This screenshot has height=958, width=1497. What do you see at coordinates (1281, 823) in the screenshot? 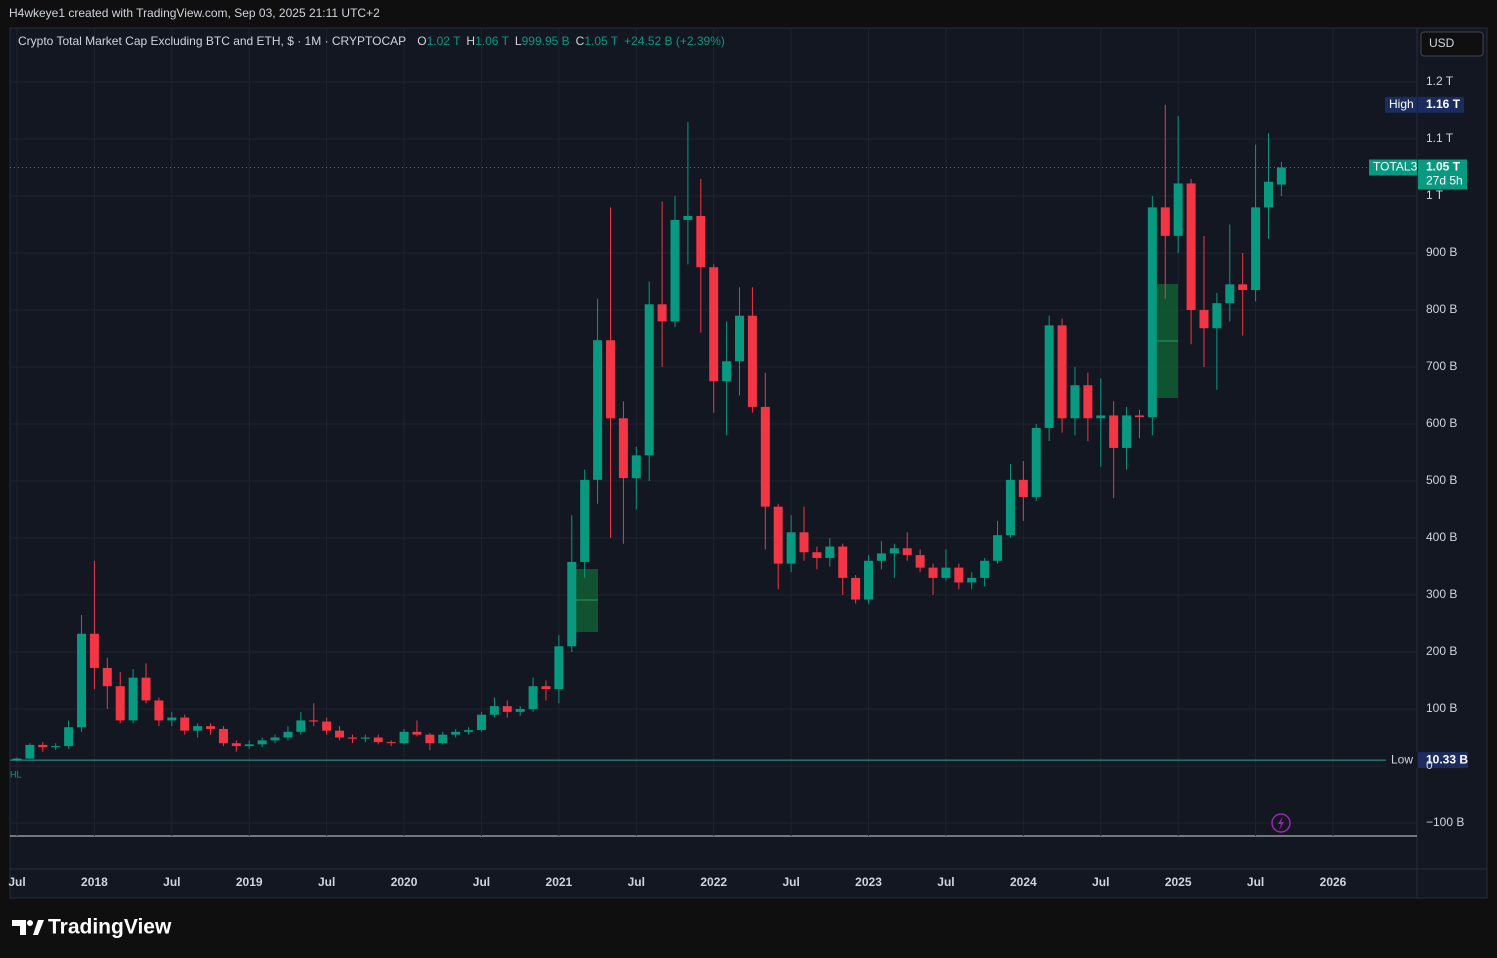
I see `alert-icon` at bounding box center [1281, 823].